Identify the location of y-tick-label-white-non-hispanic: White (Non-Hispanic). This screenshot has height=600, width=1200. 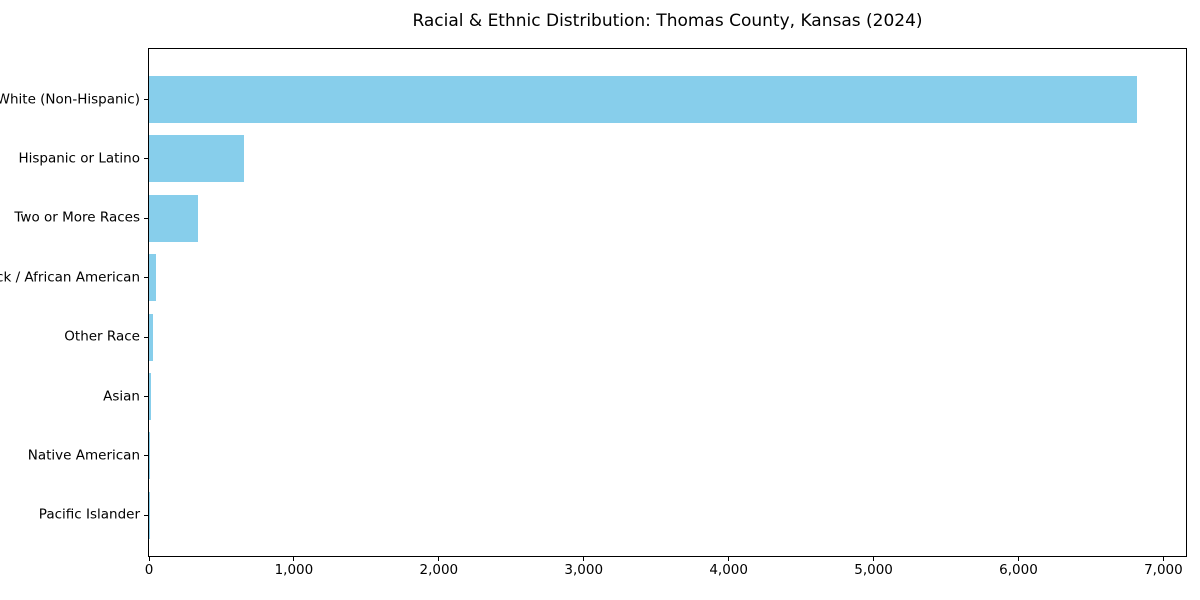
(70, 98).